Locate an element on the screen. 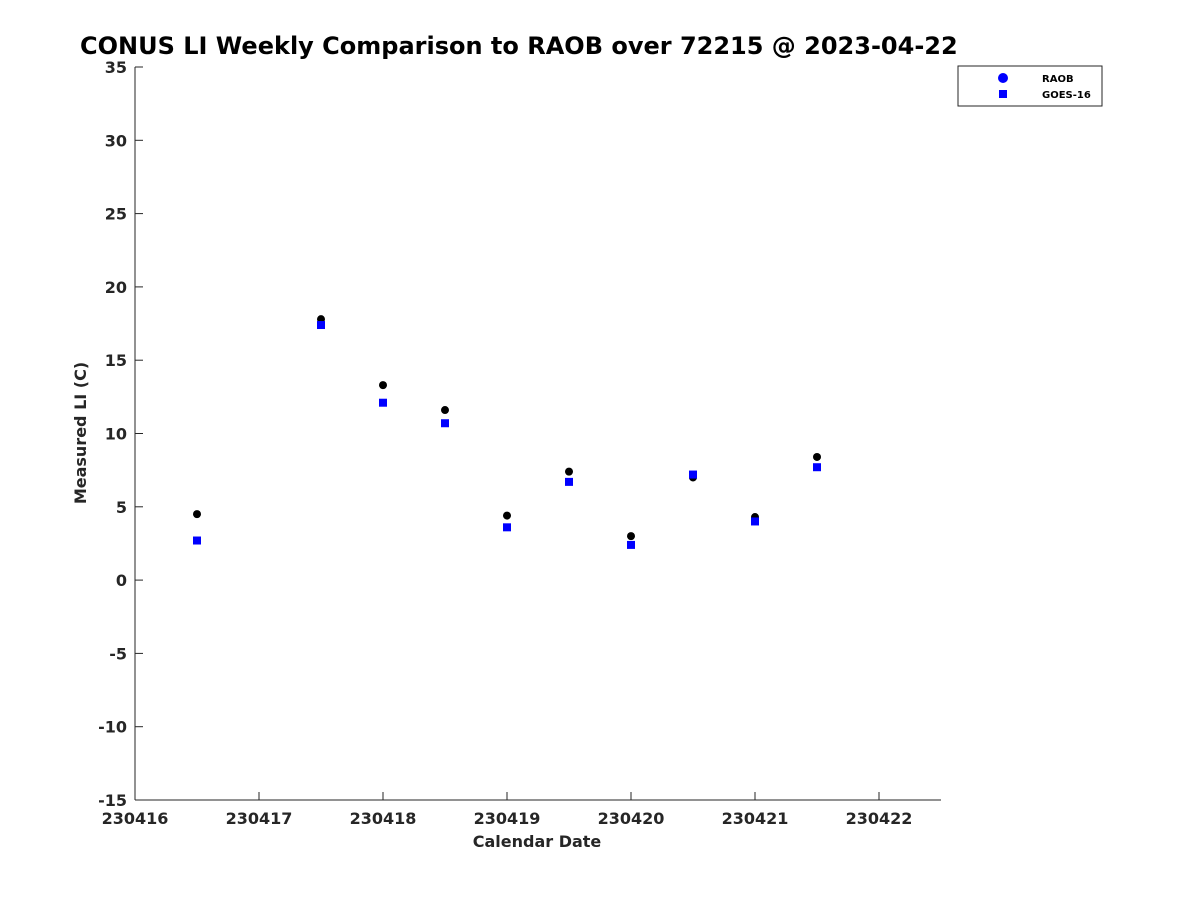 The image size is (1200, 900). y-axis-label: Measured LI (C) is located at coordinates (80, 433).